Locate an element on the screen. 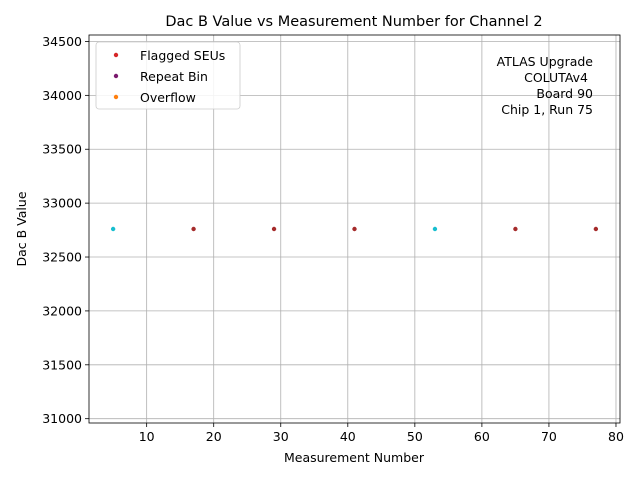 Image resolution: width=640 pixels, height=480 pixels. x-tick-label: 80 is located at coordinates (616, 436).